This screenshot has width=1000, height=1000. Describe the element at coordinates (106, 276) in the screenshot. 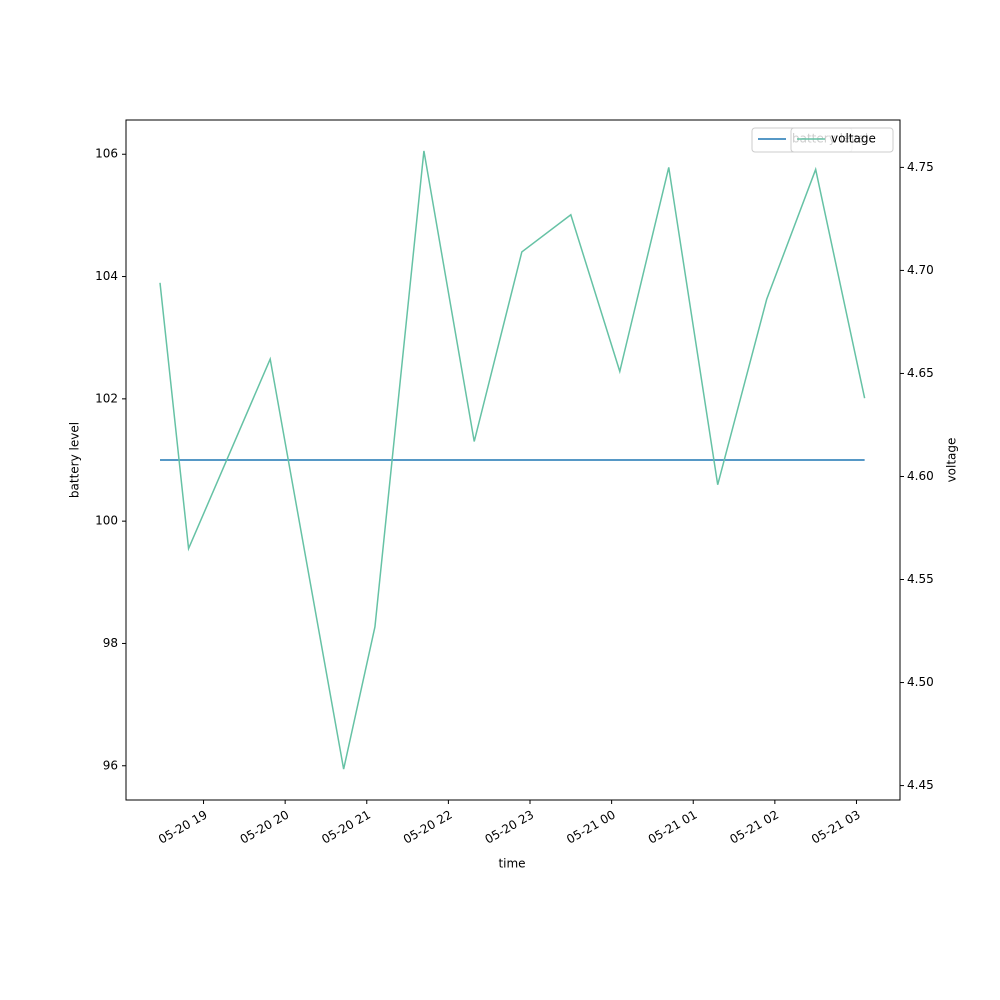

I see `y-tick-label: 104` at that location.